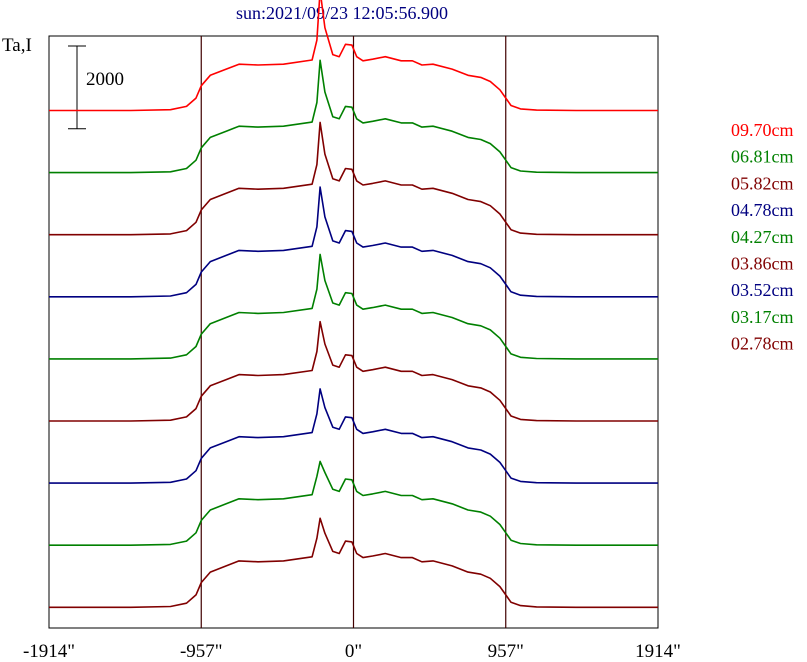 This screenshot has width=807, height=662. What do you see at coordinates (201, 651) in the screenshot?
I see `x-tick-label: -957"` at bounding box center [201, 651].